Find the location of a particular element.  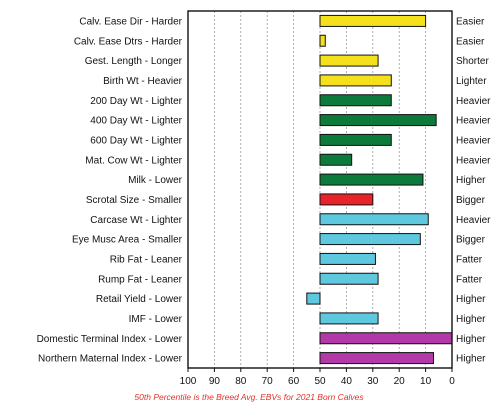

category-label-10: Scrotal Size - Smaller is located at coordinates (134, 200).